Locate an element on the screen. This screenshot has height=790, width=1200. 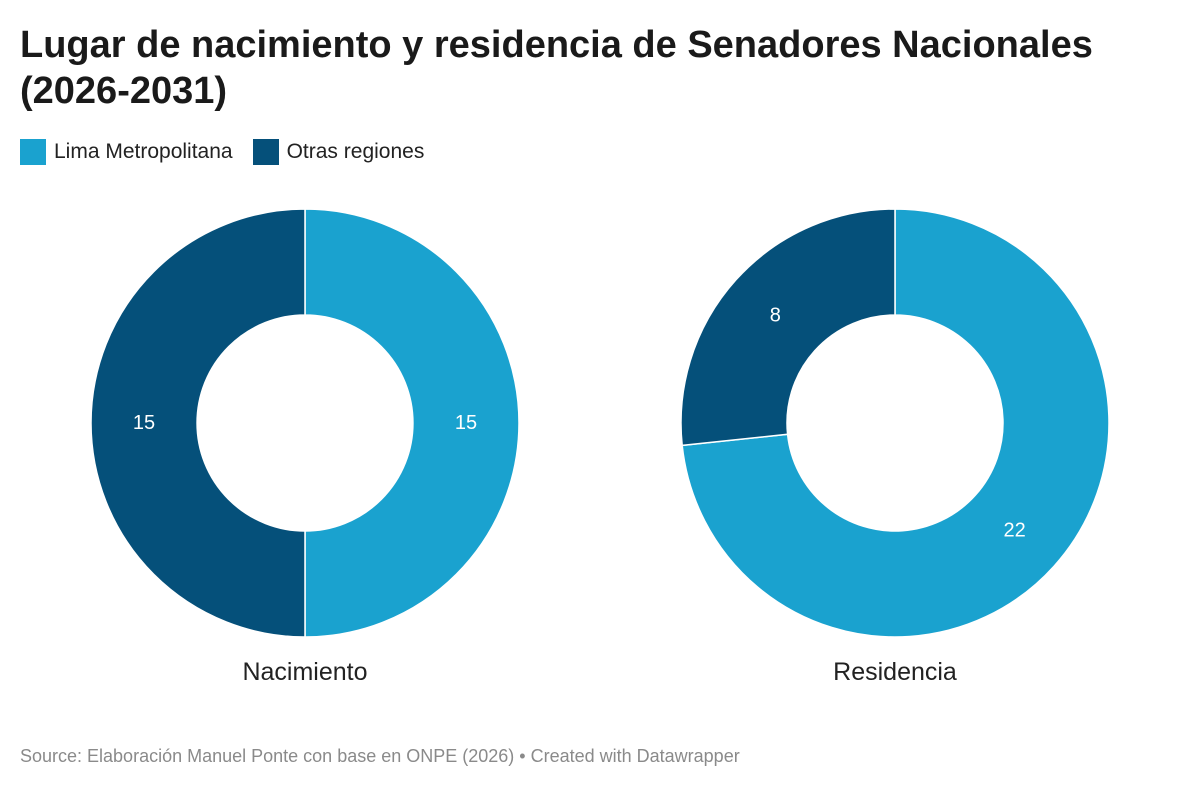
legend-item-lima: Lima Metropolitana is located at coordinates (126, 152).